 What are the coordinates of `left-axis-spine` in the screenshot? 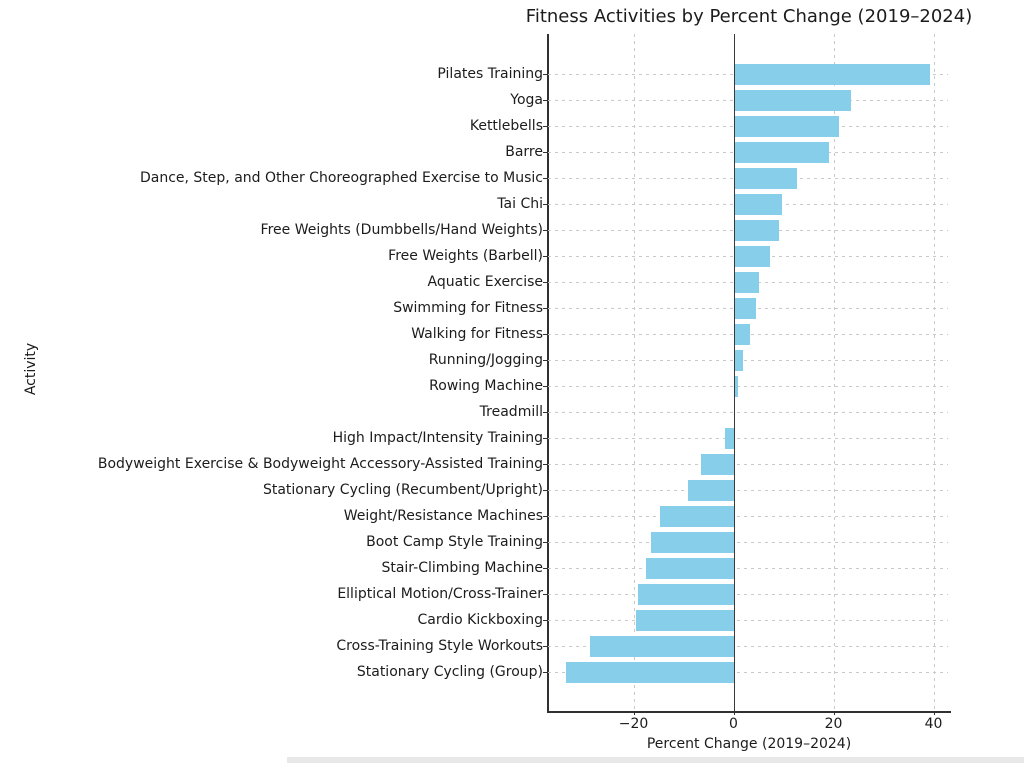 It's located at (548, 373).